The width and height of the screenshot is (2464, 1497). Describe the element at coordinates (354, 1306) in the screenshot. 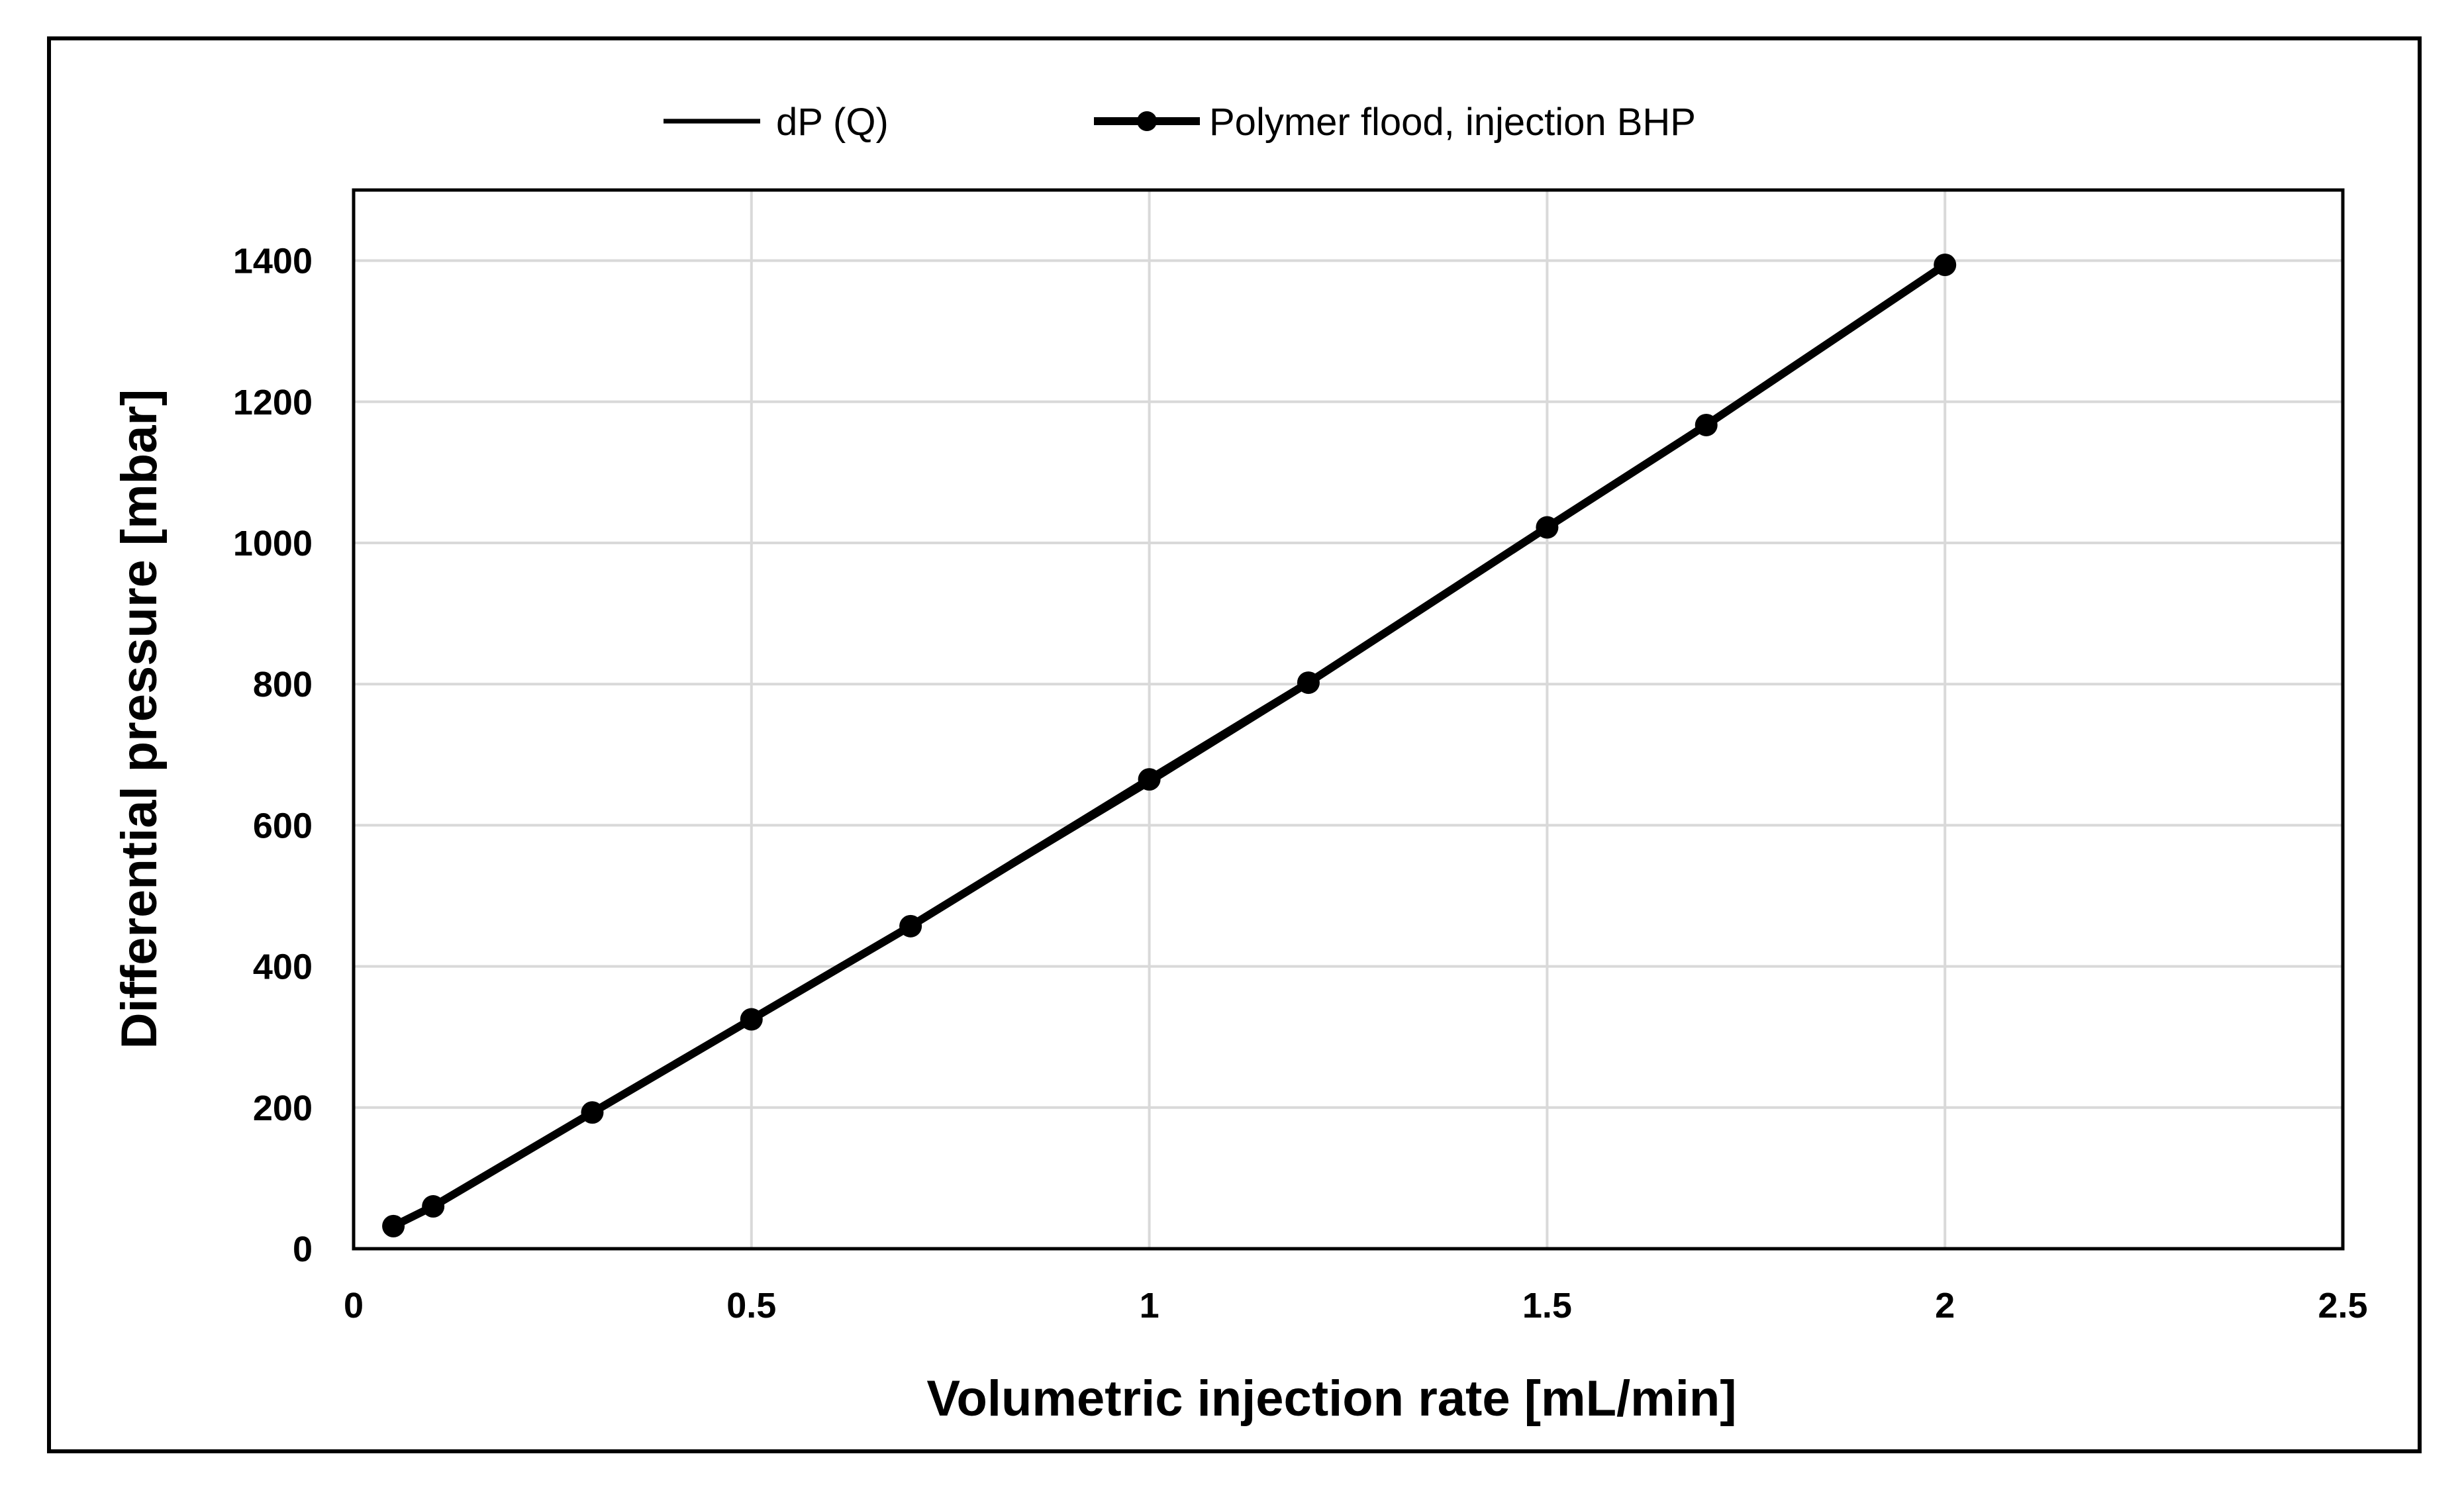

I see `x-tick-label: 0` at that location.